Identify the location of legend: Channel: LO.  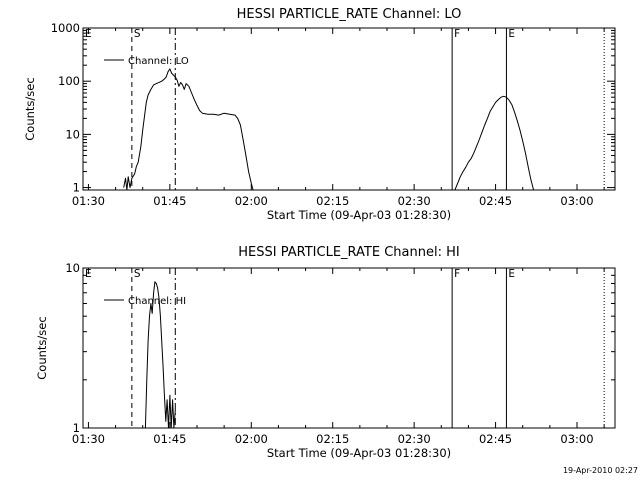
(146, 61).